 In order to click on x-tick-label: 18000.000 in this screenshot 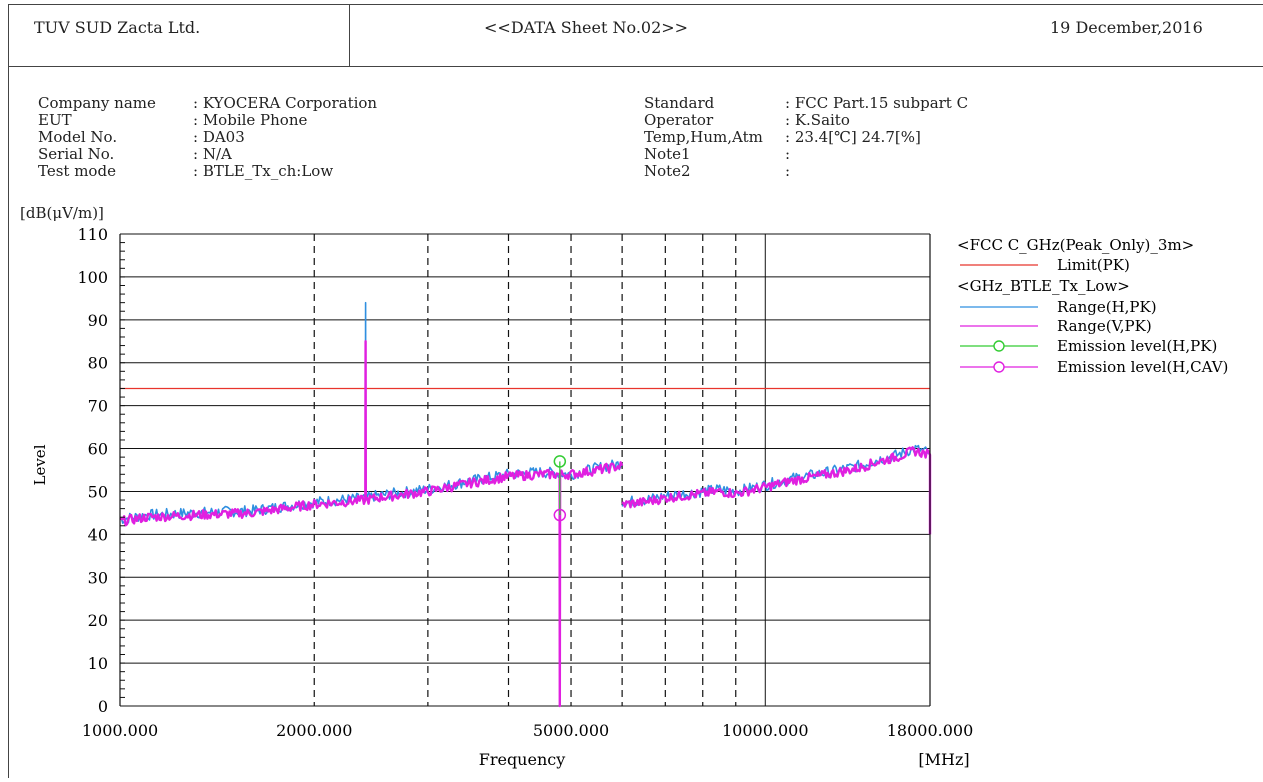, I will do `click(930, 730)`.